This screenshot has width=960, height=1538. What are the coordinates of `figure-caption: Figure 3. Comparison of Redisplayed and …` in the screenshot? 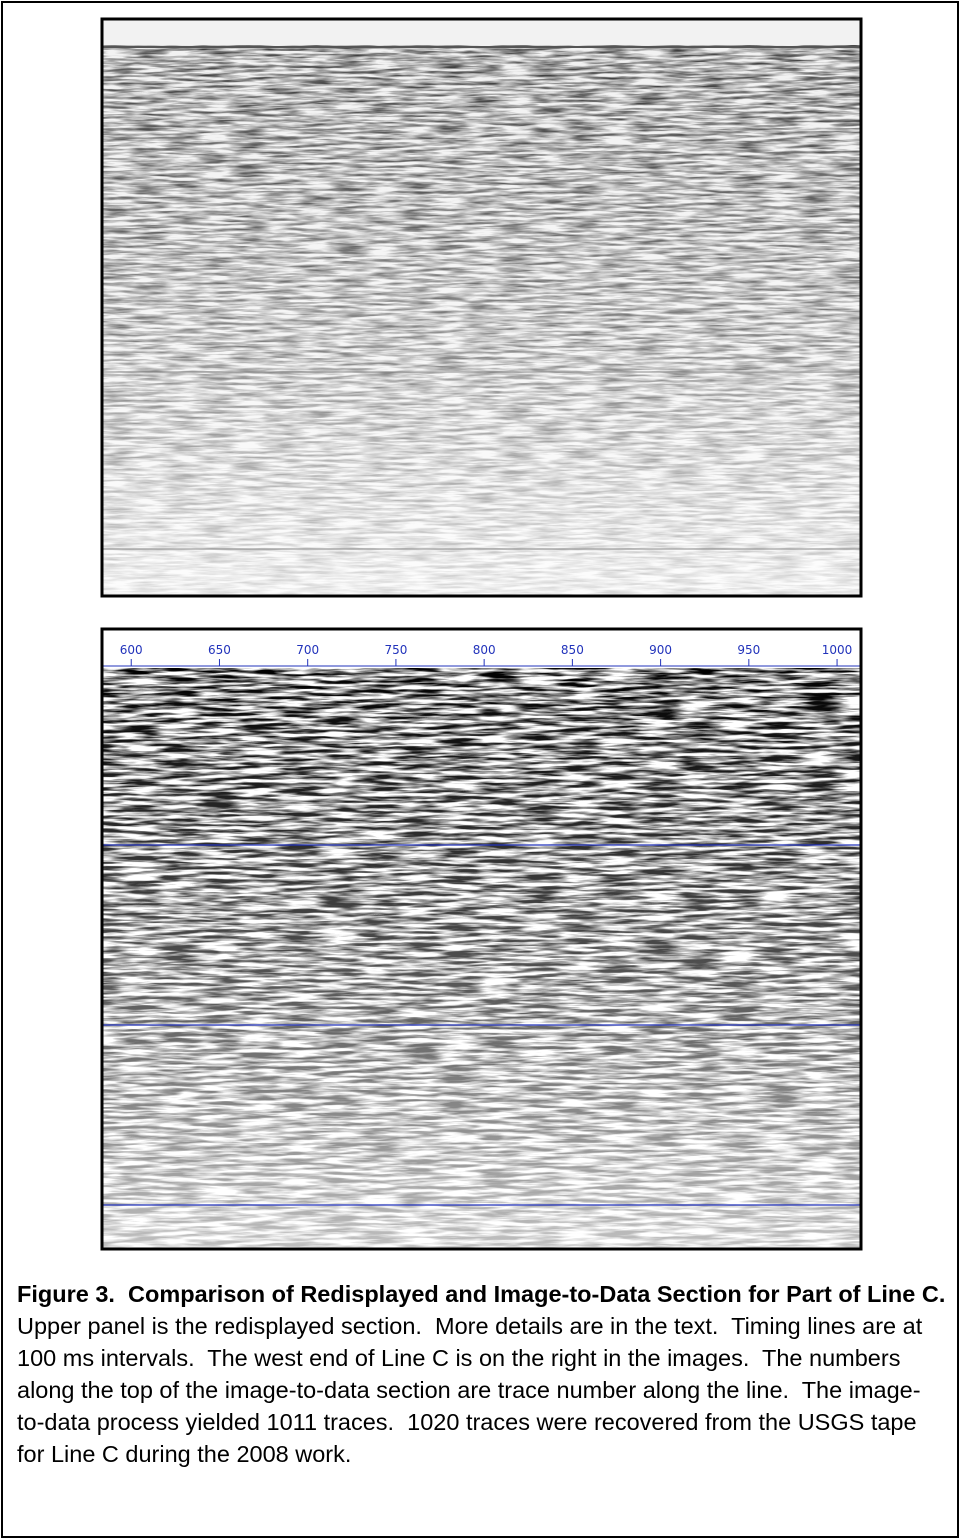 It's located at (482, 1374).